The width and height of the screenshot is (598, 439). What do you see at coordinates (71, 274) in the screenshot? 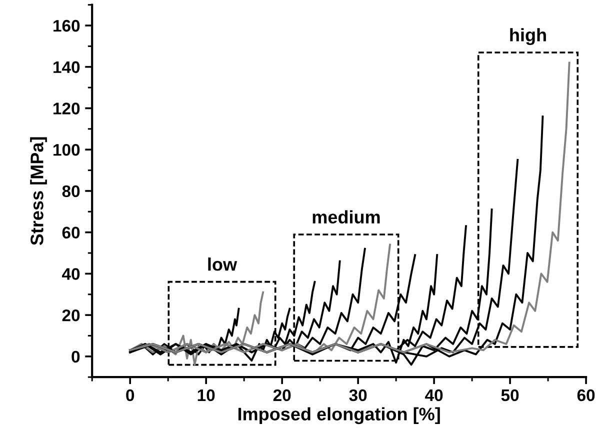
I see `y-tick-label: 40` at bounding box center [71, 274].